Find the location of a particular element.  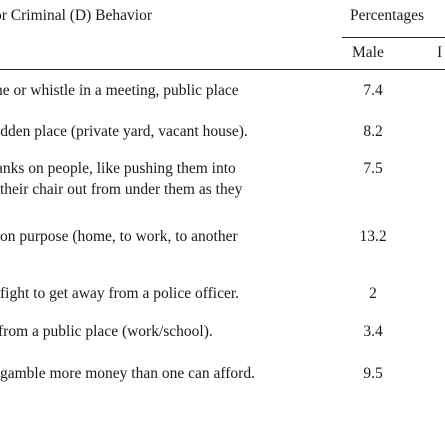

row-5-male-value: 2 is located at coordinates (373, 293).